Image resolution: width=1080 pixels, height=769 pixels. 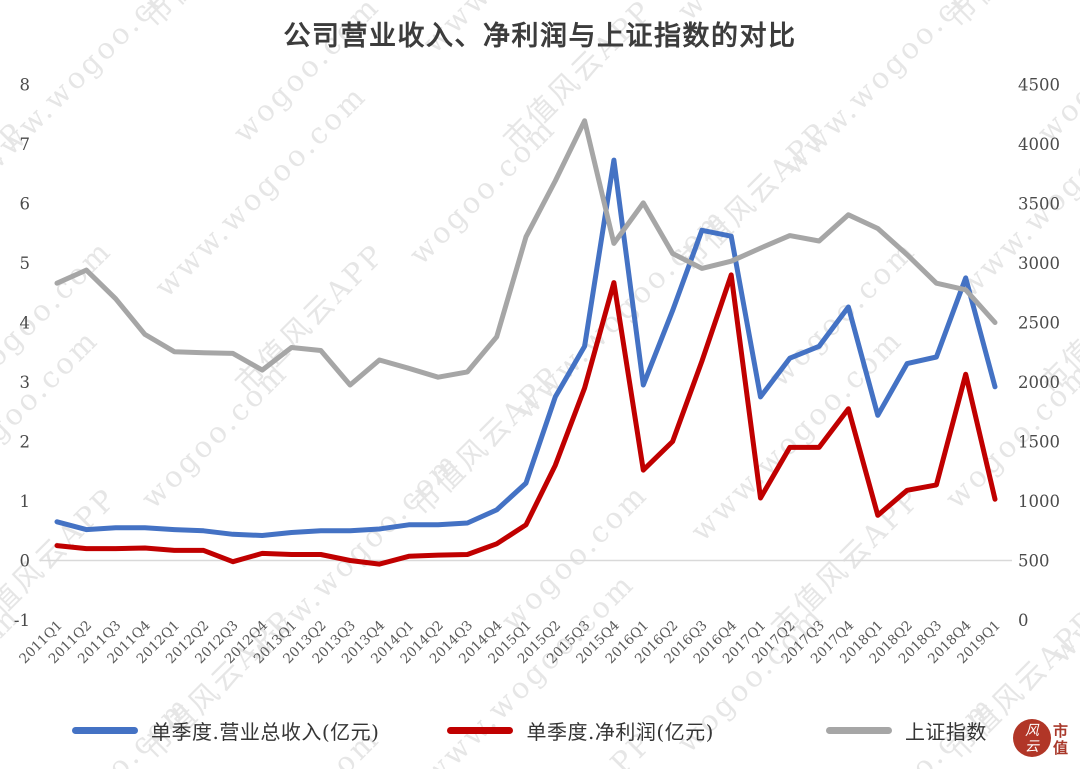 What do you see at coordinates (25, 561) in the screenshot?
I see `left-axis-tick: 0` at bounding box center [25, 561].